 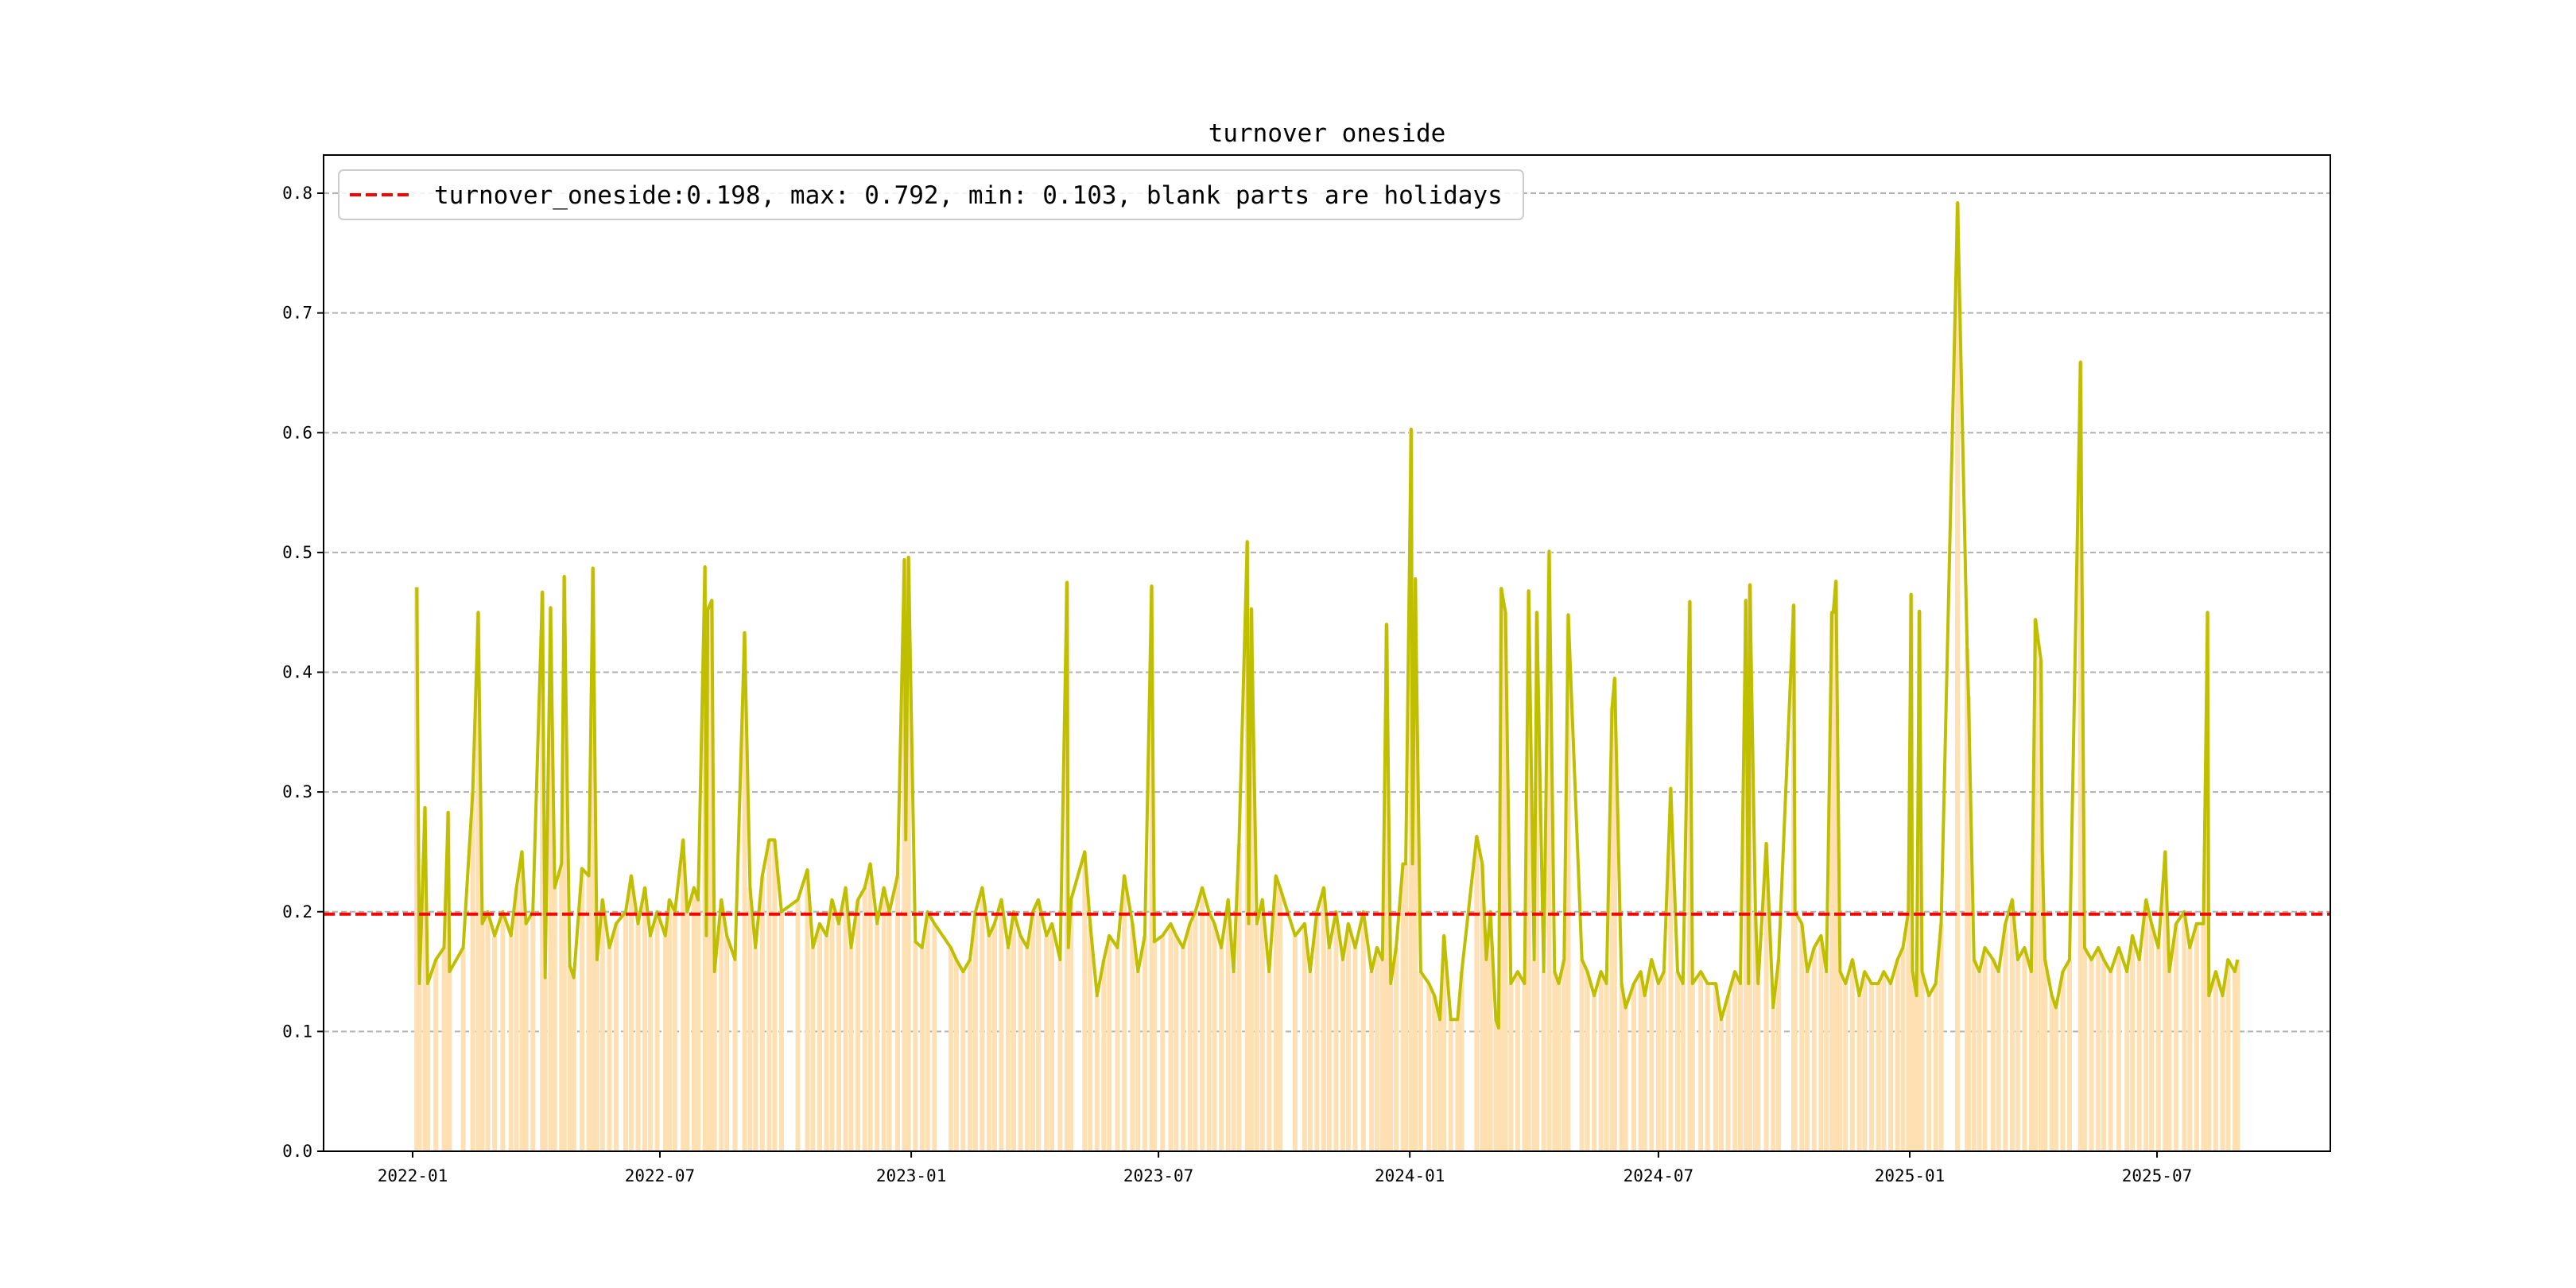 What do you see at coordinates (1911, 1175) in the screenshot?
I see `x-tick-label: 2025-01` at bounding box center [1911, 1175].